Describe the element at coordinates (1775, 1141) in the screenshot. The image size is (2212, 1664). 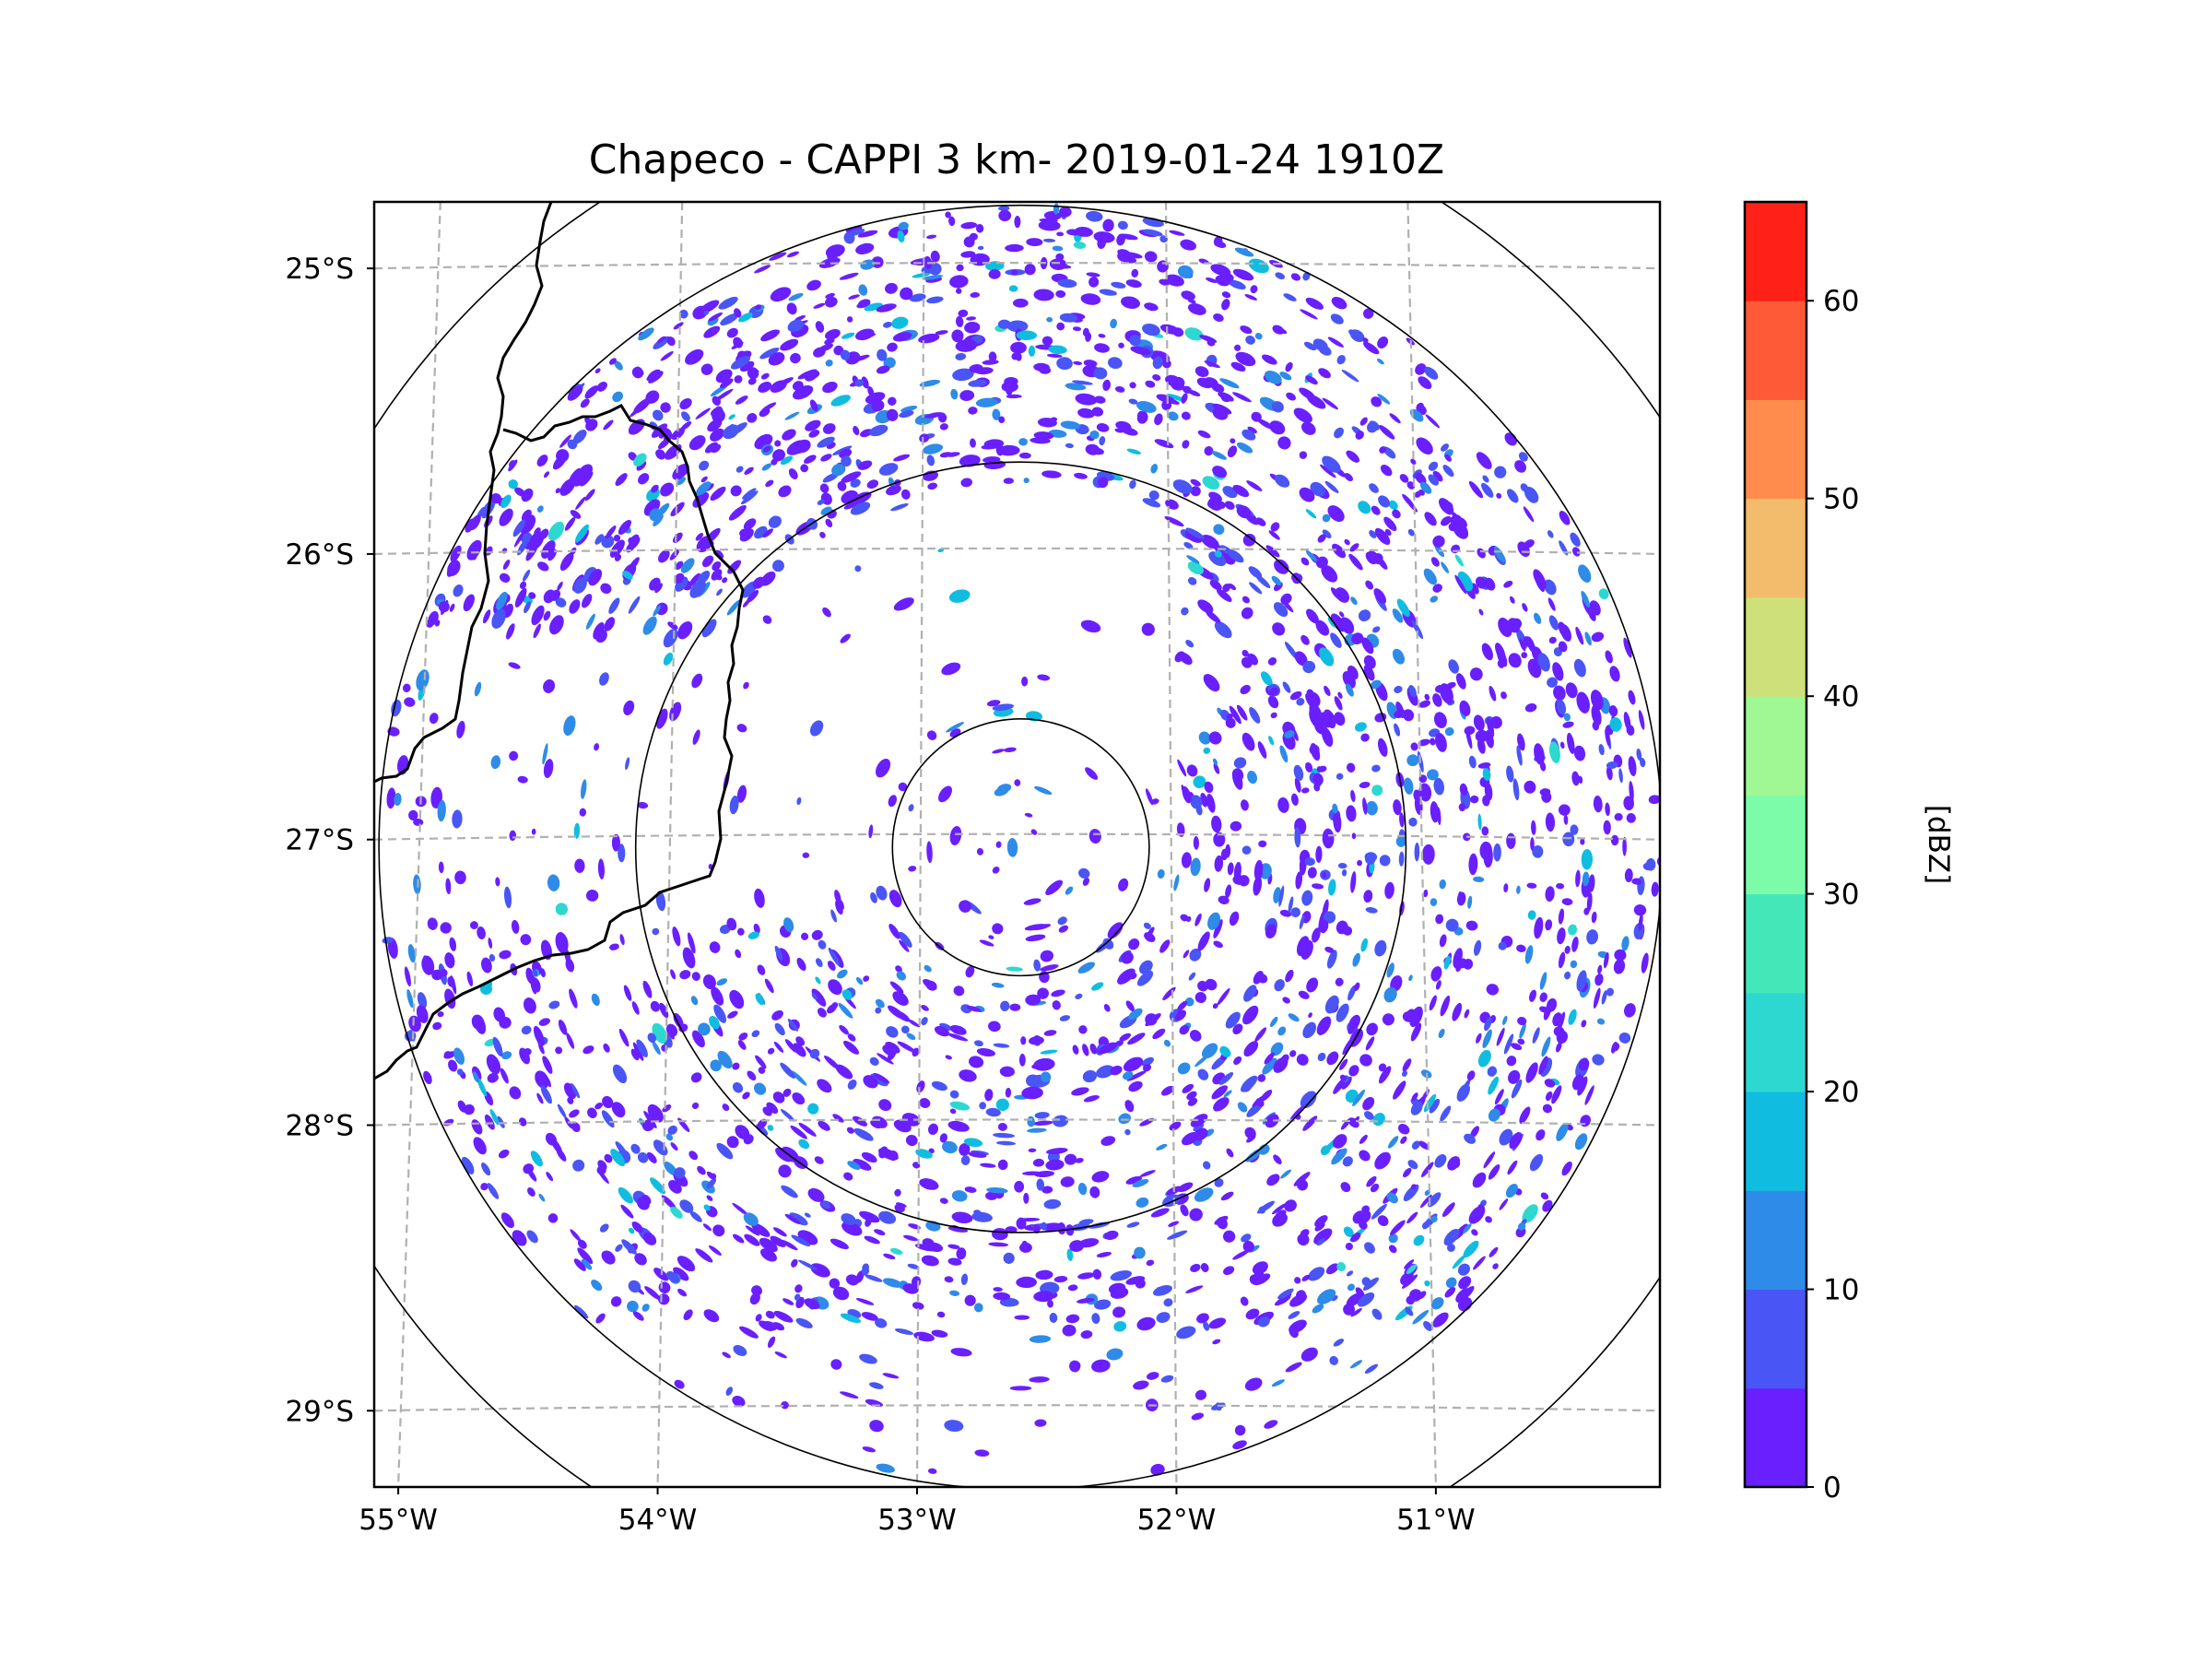
I see `colorbar-bin` at that location.